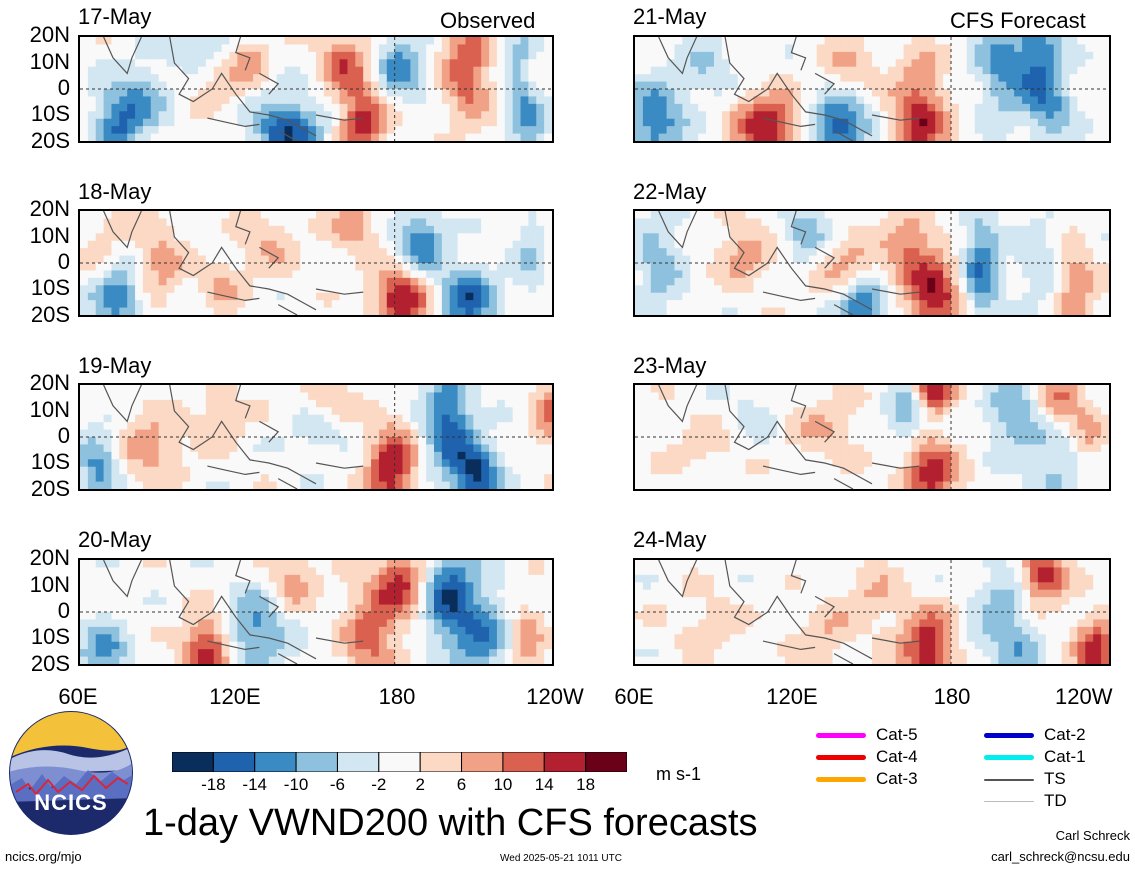  What do you see at coordinates (678, 774) in the screenshot?
I see `colorbar-units: m s-1` at bounding box center [678, 774].